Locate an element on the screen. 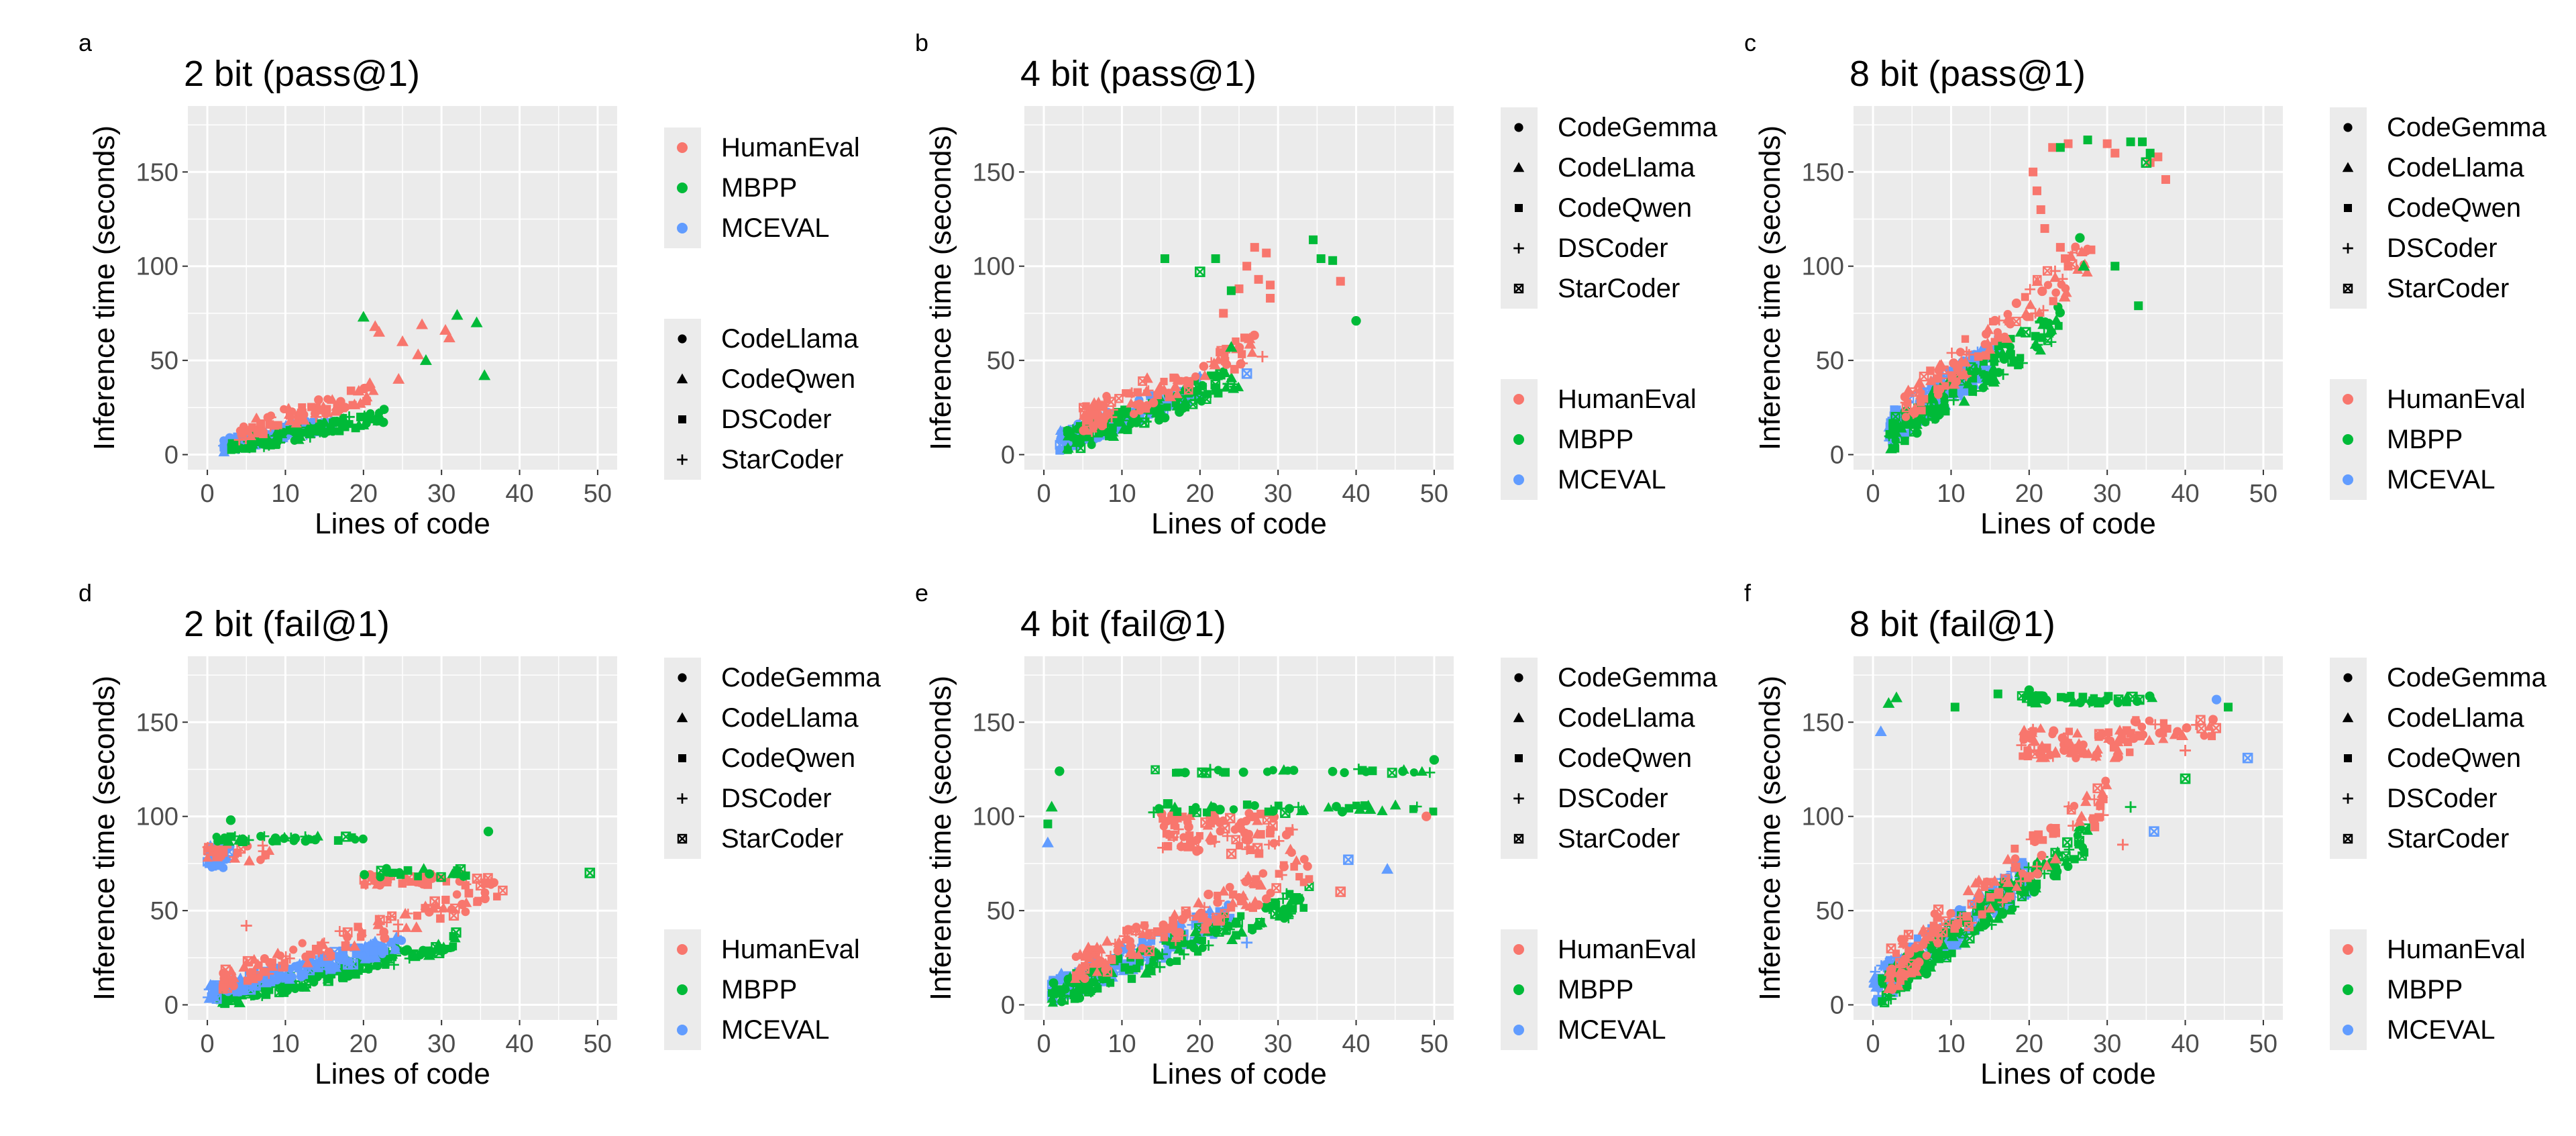  x-tick-label: 40 is located at coordinates (1356, 1044).